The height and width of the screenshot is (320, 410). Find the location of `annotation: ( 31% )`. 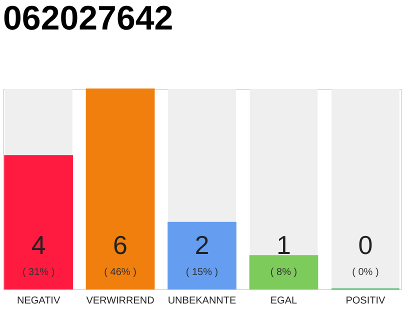

annotation: ( 31% ) is located at coordinates (38, 272).